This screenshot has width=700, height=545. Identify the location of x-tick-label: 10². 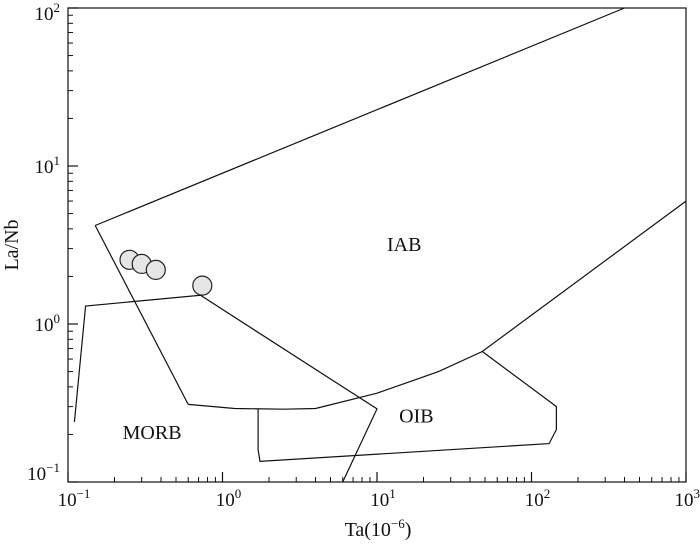
(538, 498).